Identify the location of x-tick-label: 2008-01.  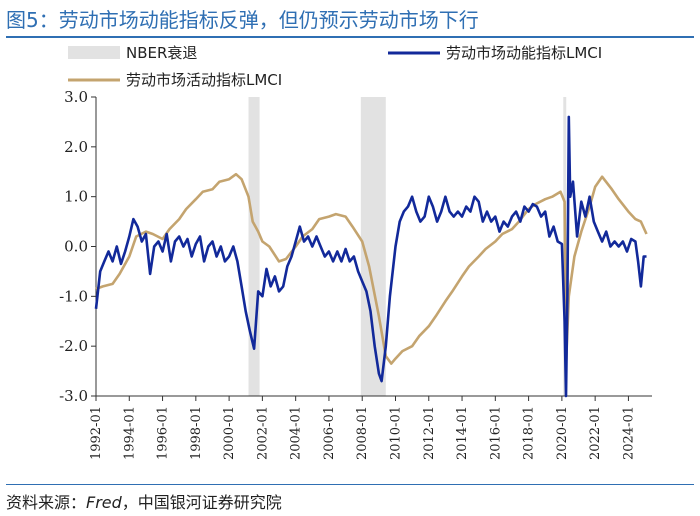
(362, 433).